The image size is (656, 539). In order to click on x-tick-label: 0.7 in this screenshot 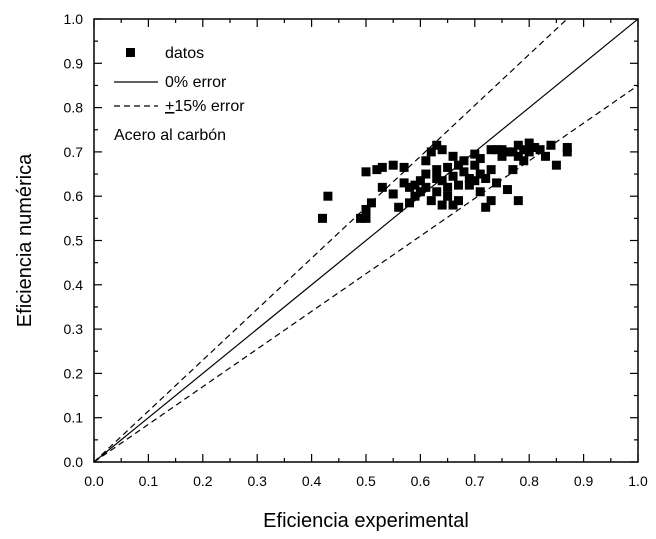, I will do `click(475, 481)`.